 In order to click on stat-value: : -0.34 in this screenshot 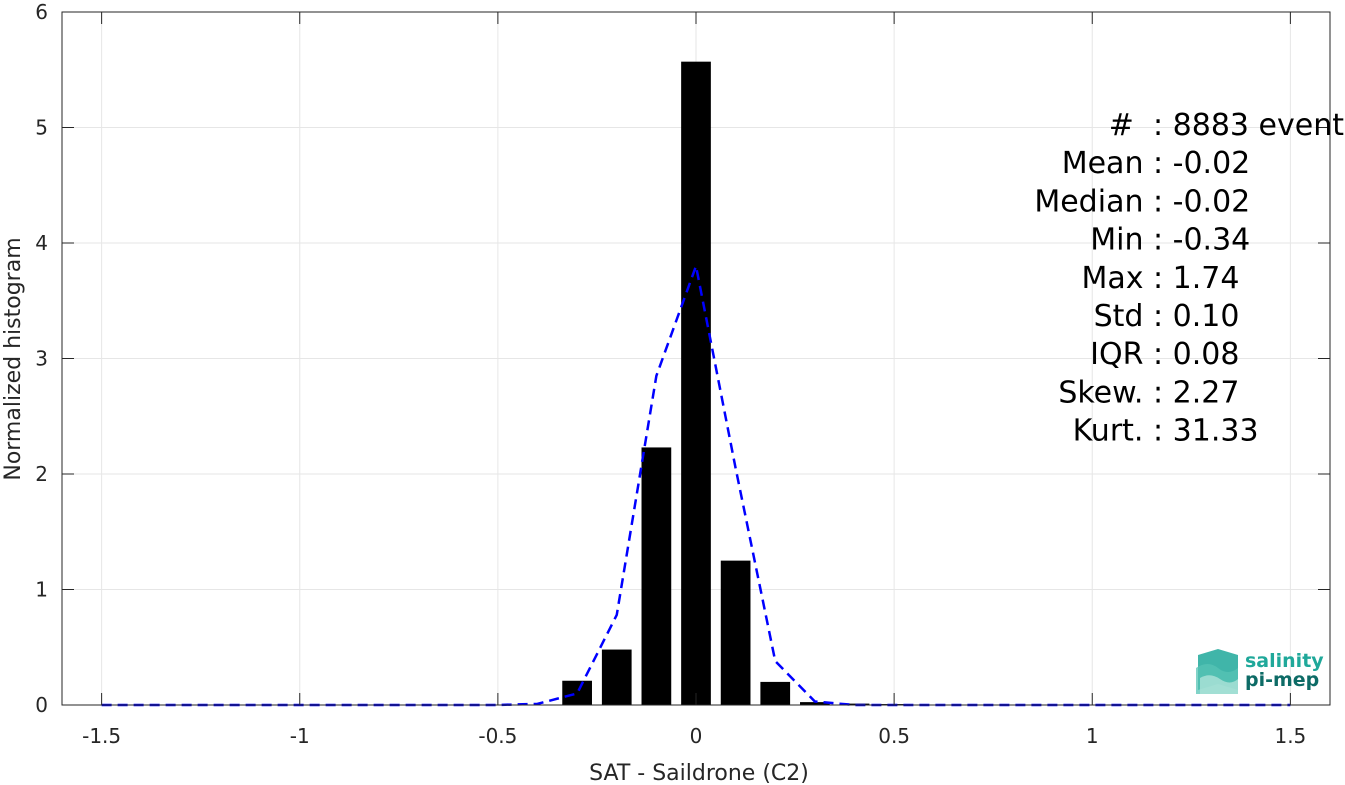, I will do `click(1201, 240)`.